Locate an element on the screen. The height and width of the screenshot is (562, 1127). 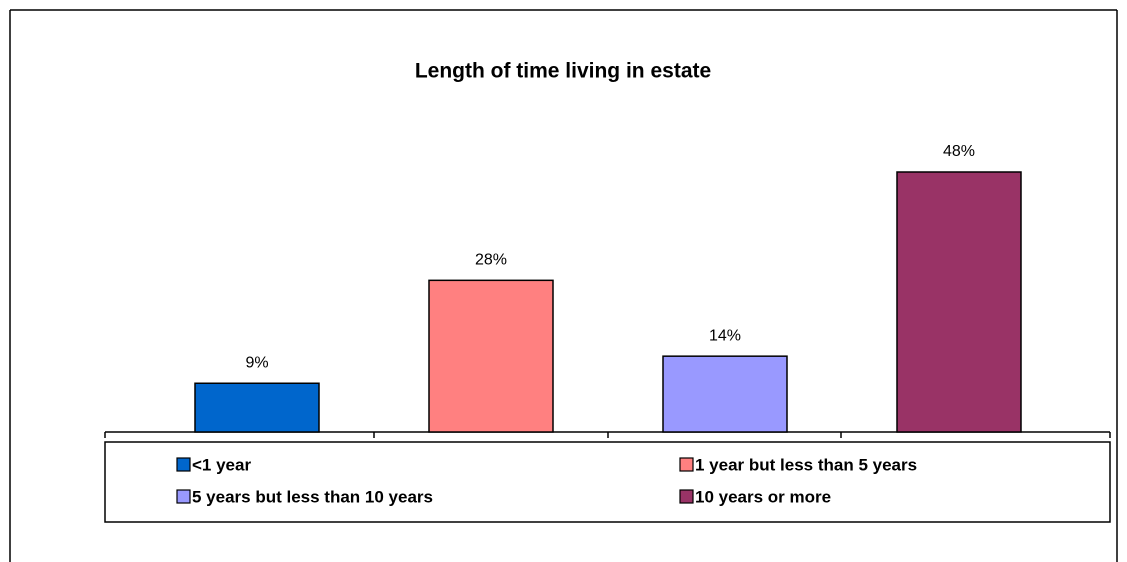
legend-label: 5 years but less than 10 years is located at coordinates (312, 496).